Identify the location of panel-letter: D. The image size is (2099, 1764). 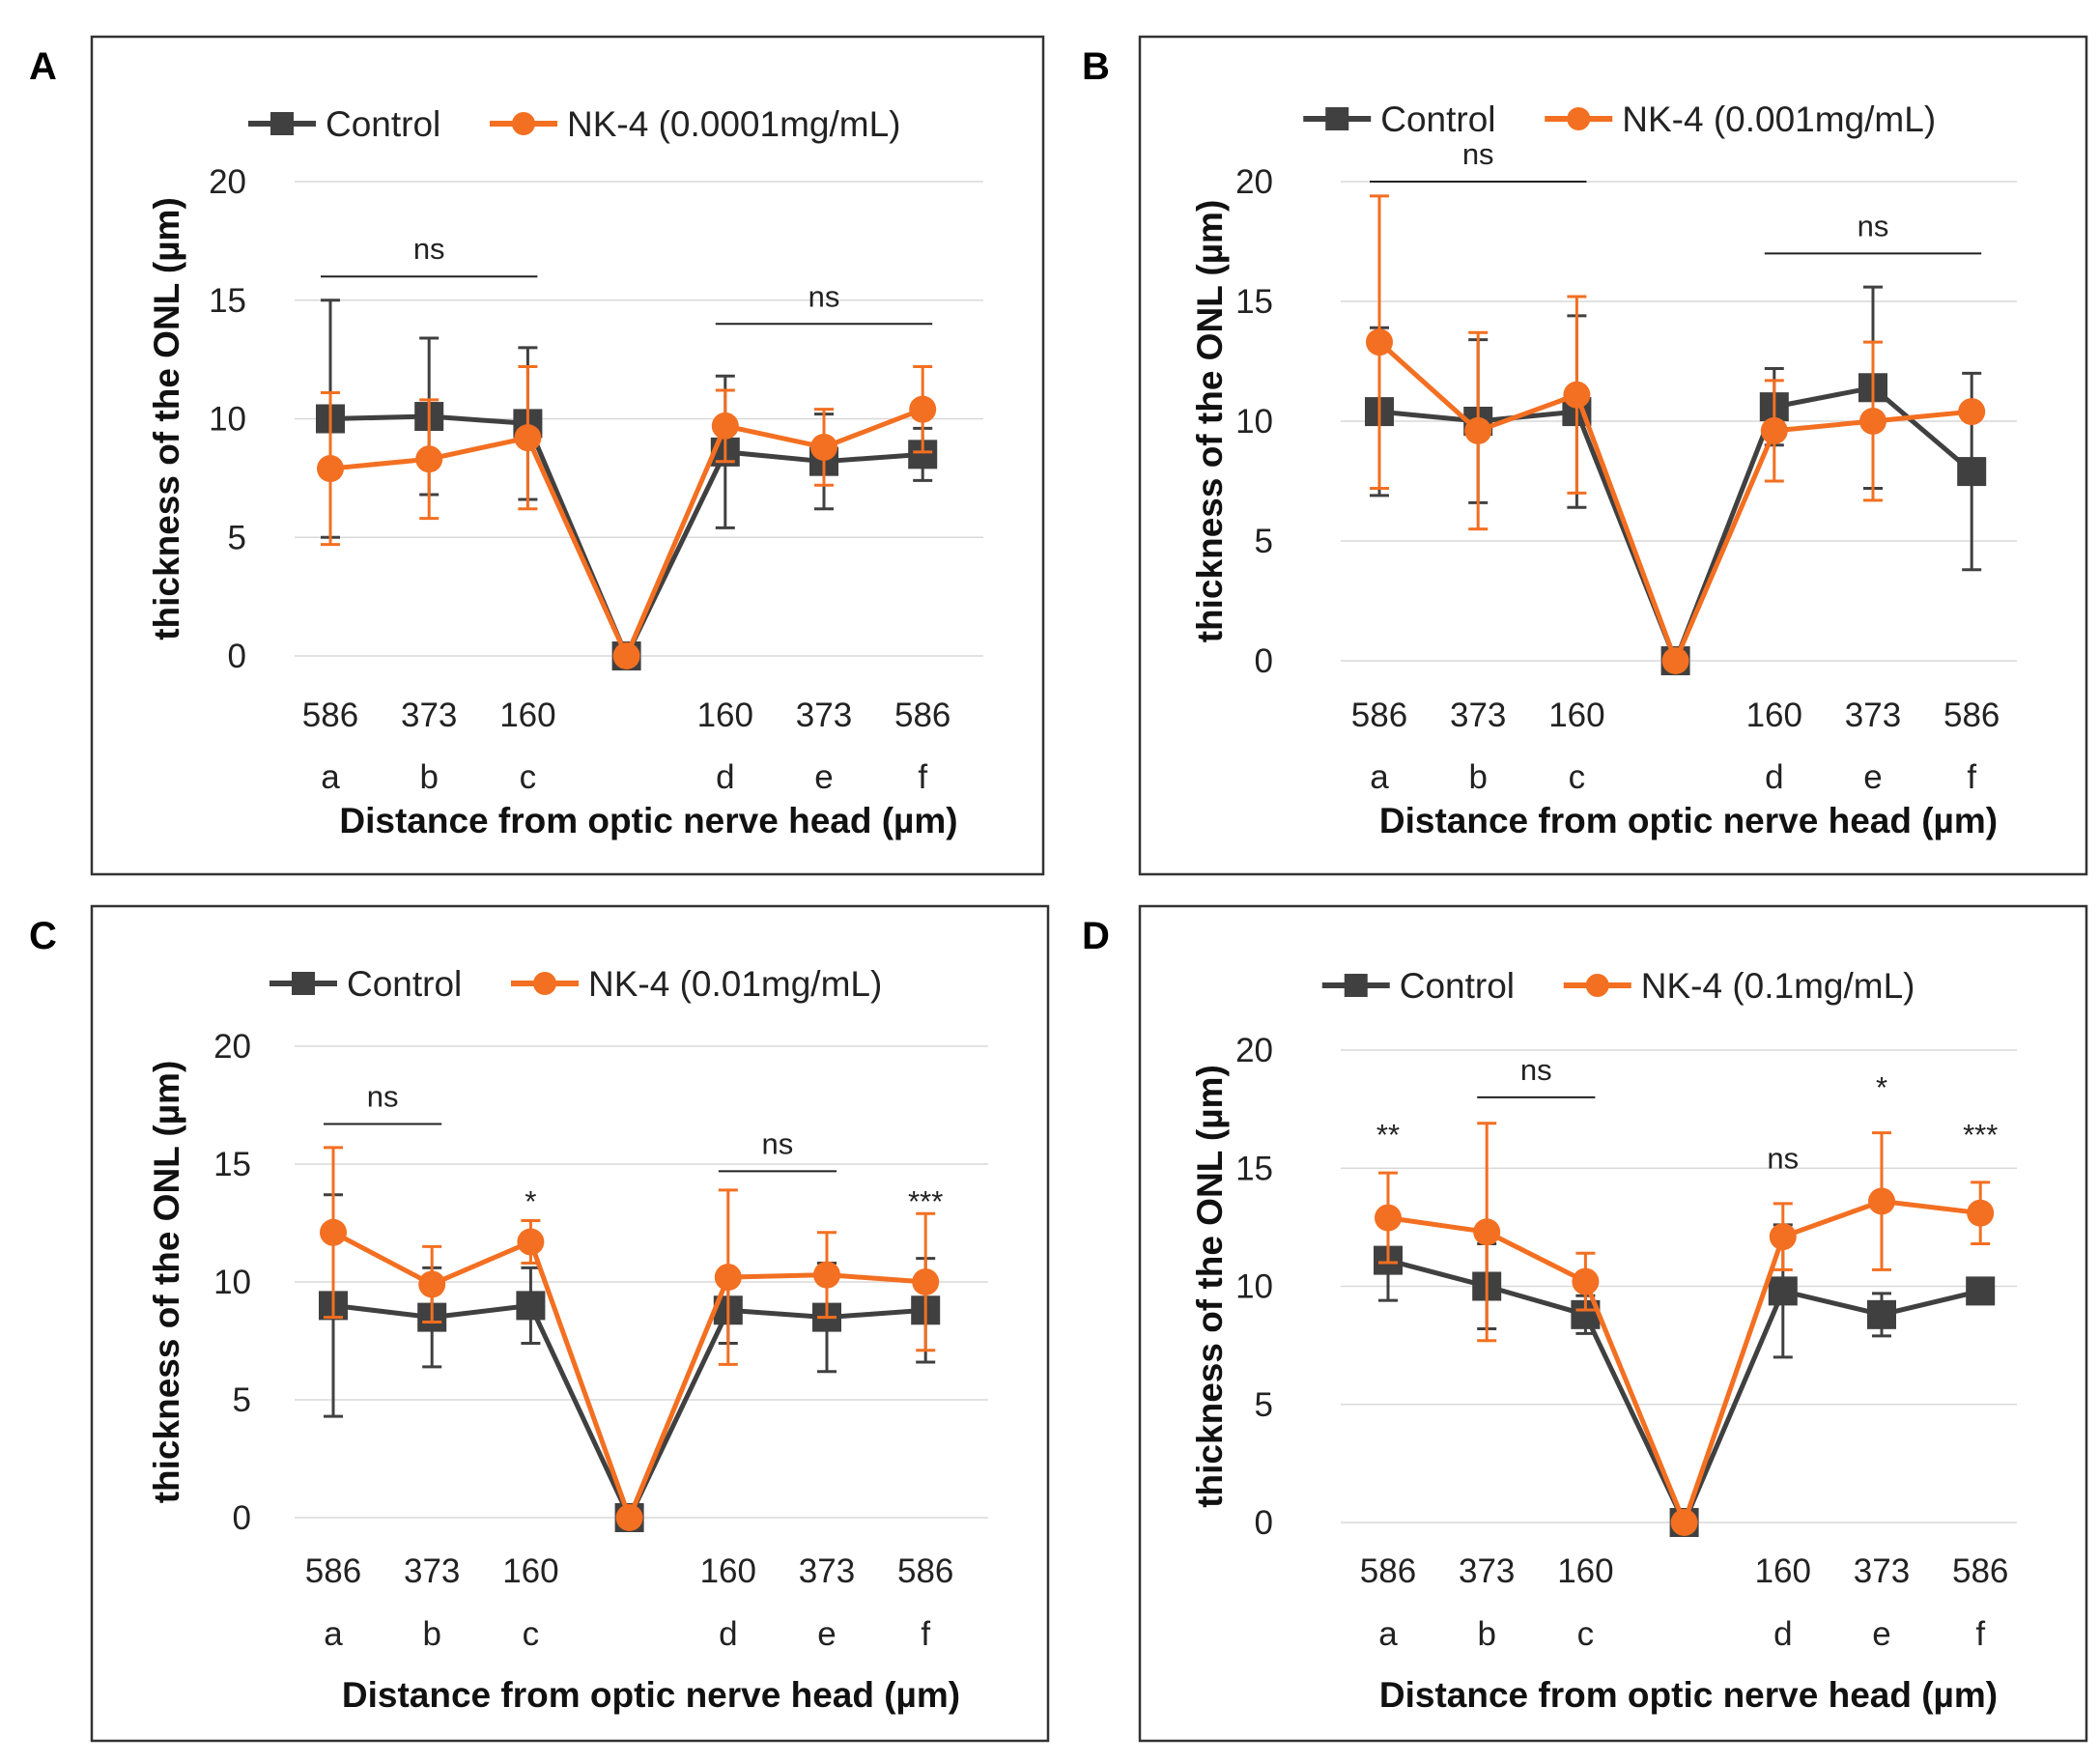
(1096, 936).